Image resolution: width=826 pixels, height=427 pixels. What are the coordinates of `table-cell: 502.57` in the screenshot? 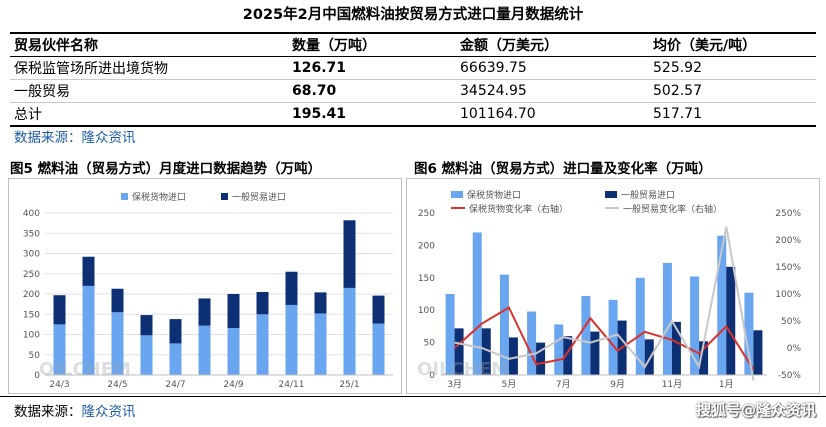 It's located at (732, 91).